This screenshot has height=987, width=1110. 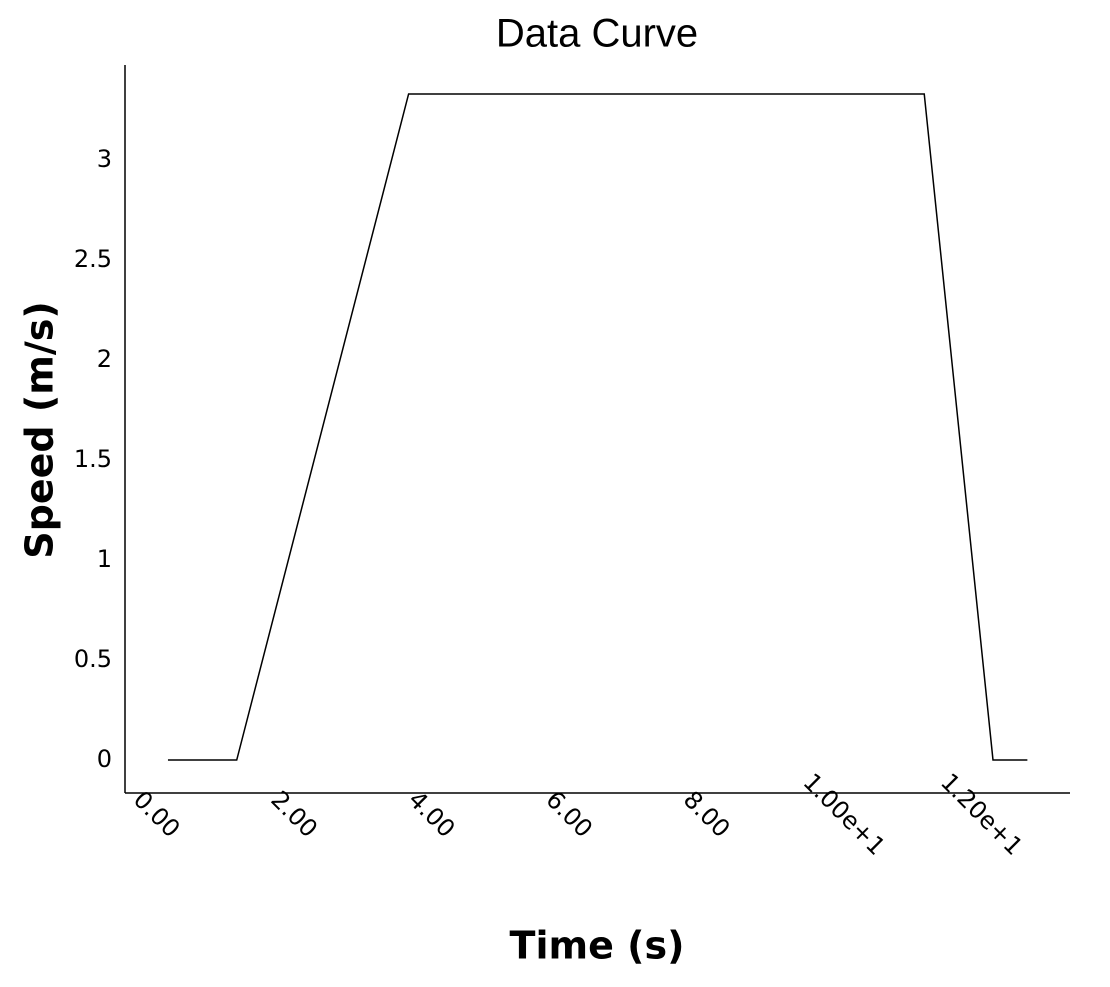 I want to click on x-tick-label: 2.00, so click(x=294, y=815).